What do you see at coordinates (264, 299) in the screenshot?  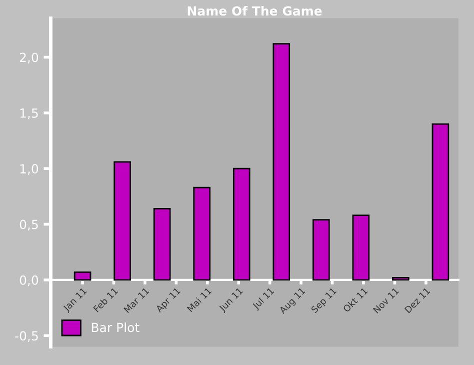 I see `annotation: Jul 11` at bounding box center [264, 299].